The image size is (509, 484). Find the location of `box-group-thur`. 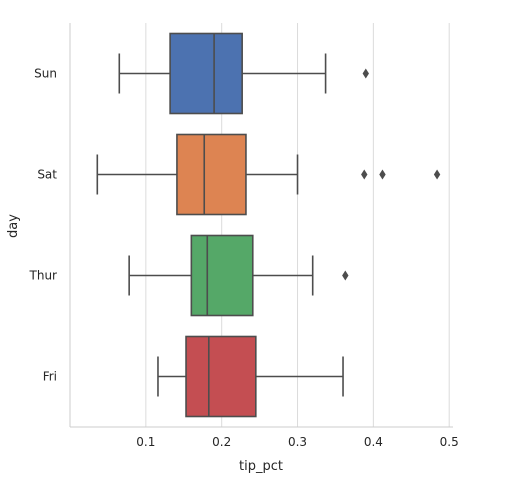

box-group-thur is located at coordinates (238, 275).